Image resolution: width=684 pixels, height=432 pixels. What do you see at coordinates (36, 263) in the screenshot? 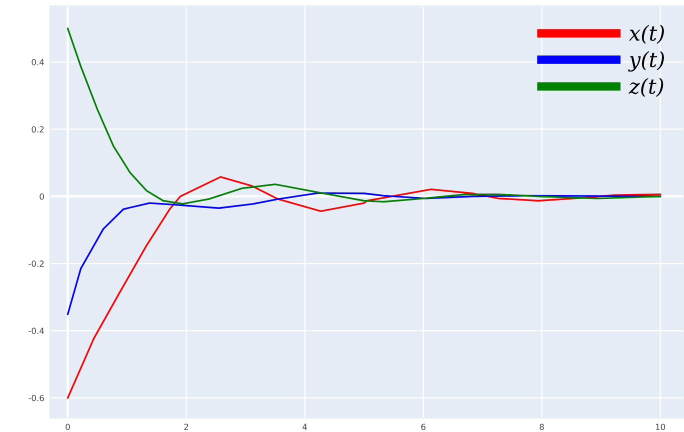
I see `y-tick-label: -0.2` at bounding box center [36, 263].